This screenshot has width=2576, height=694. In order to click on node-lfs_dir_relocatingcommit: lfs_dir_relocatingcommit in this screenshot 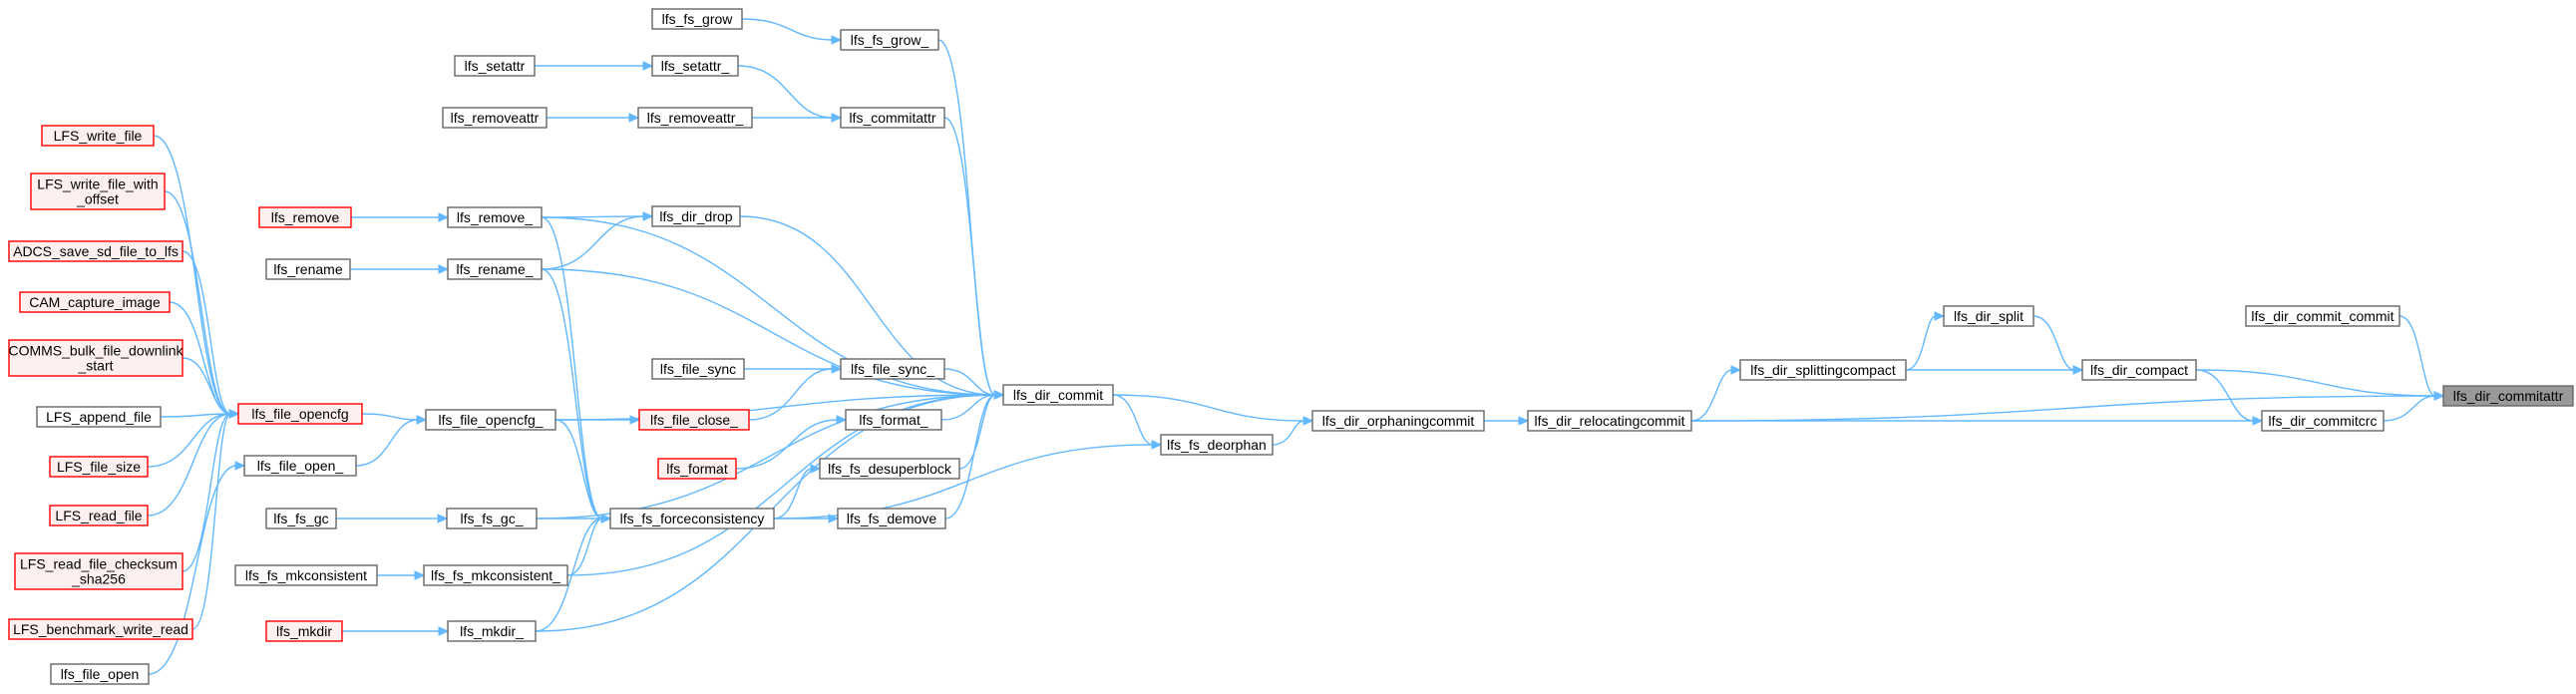, I will do `click(1610, 421)`.